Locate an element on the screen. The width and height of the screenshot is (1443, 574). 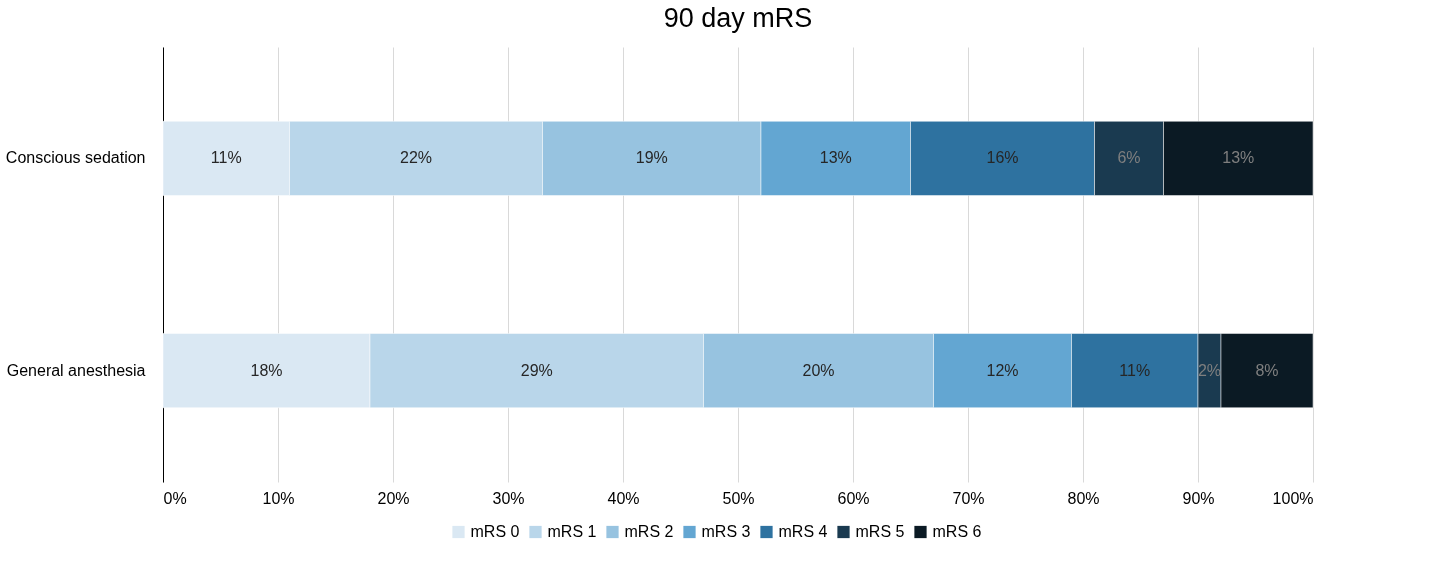
x-tick-label: 50% is located at coordinates (738, 498).